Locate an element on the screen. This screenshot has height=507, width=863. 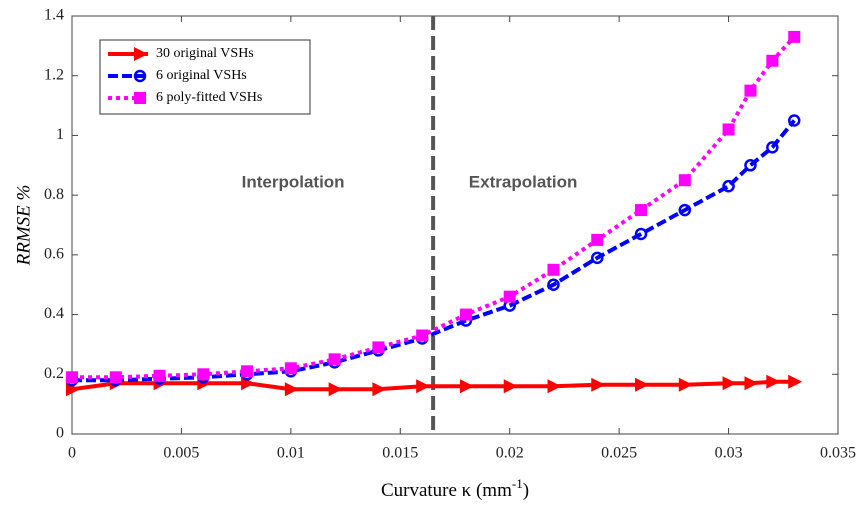
y-tick-label: 0.4 is located at coordinates (54, 313).